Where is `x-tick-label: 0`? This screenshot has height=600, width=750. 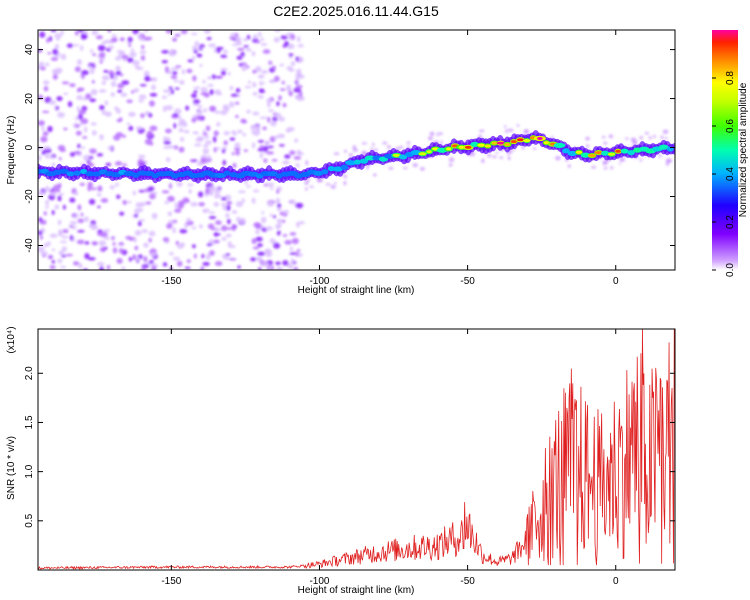
x-tick-label: 0 is located at coordinates (616, 281).